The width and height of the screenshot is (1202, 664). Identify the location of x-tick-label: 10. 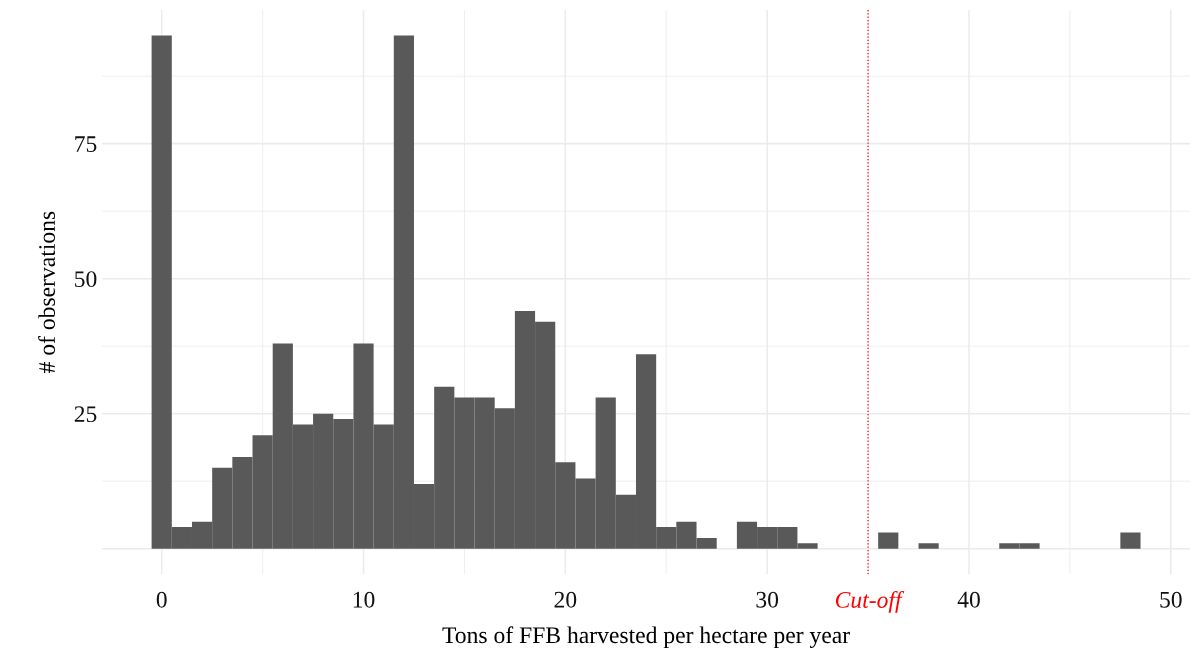
(364, 599).